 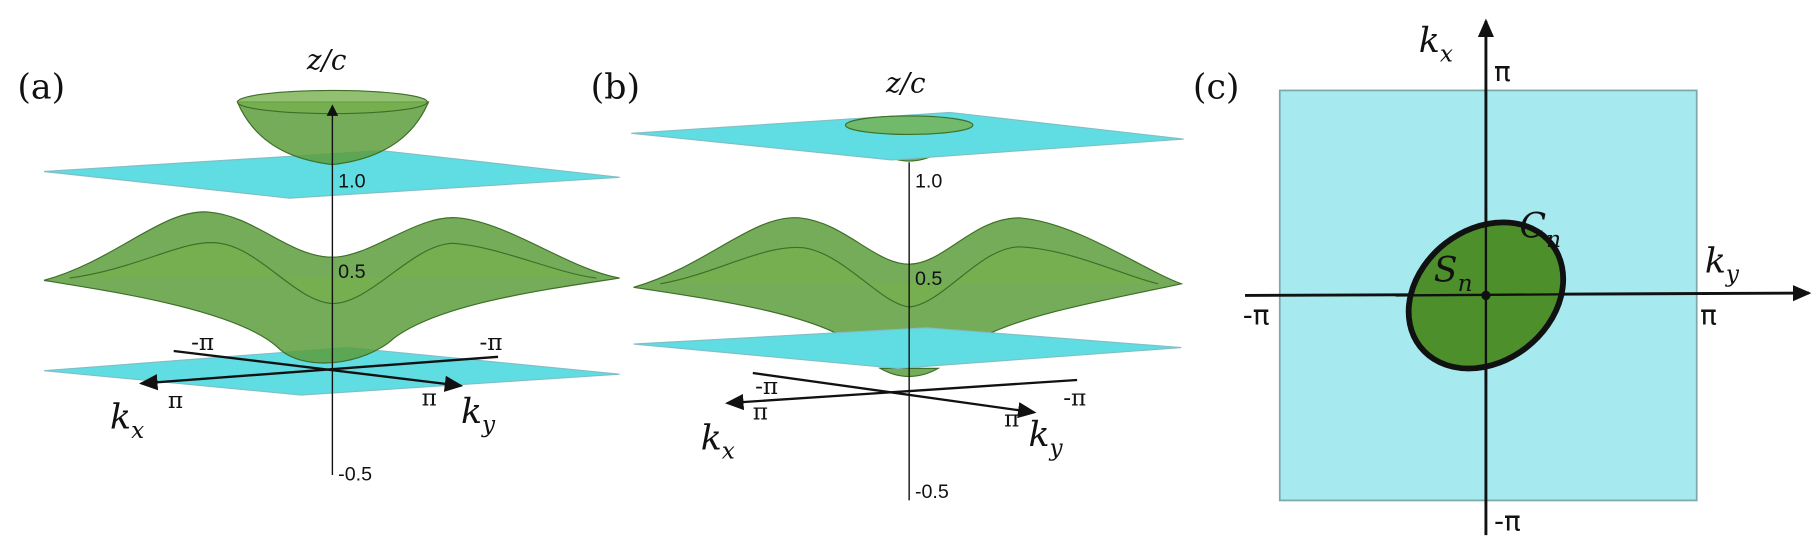 I want to click on bowl-rim, so click(x=909, y=125).